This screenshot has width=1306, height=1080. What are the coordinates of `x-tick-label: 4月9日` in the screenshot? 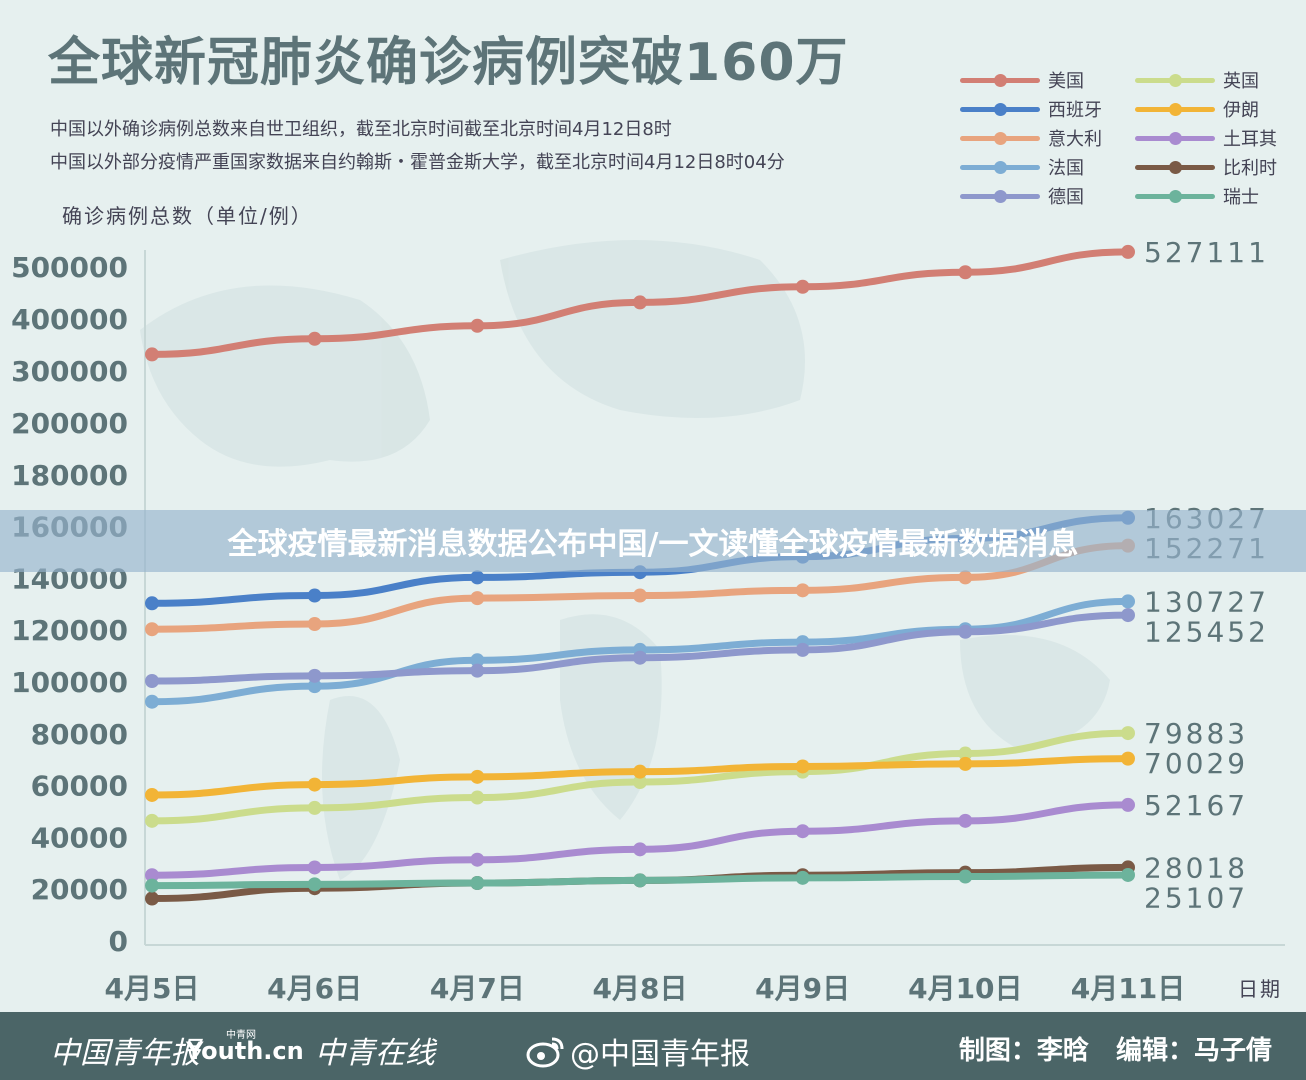 It's located at (802, 988).